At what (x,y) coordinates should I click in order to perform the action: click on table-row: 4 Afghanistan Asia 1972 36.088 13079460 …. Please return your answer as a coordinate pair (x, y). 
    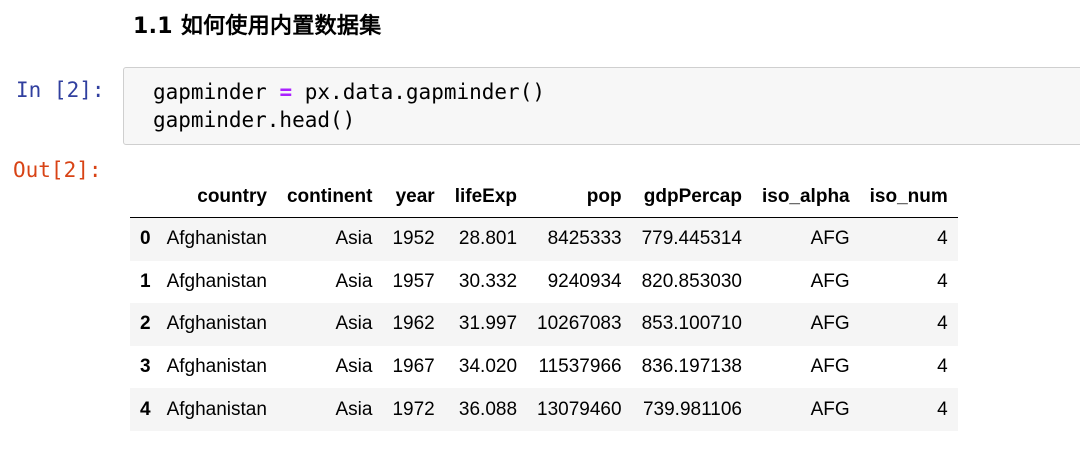
    Looking at the image, I should click on (544, 409).